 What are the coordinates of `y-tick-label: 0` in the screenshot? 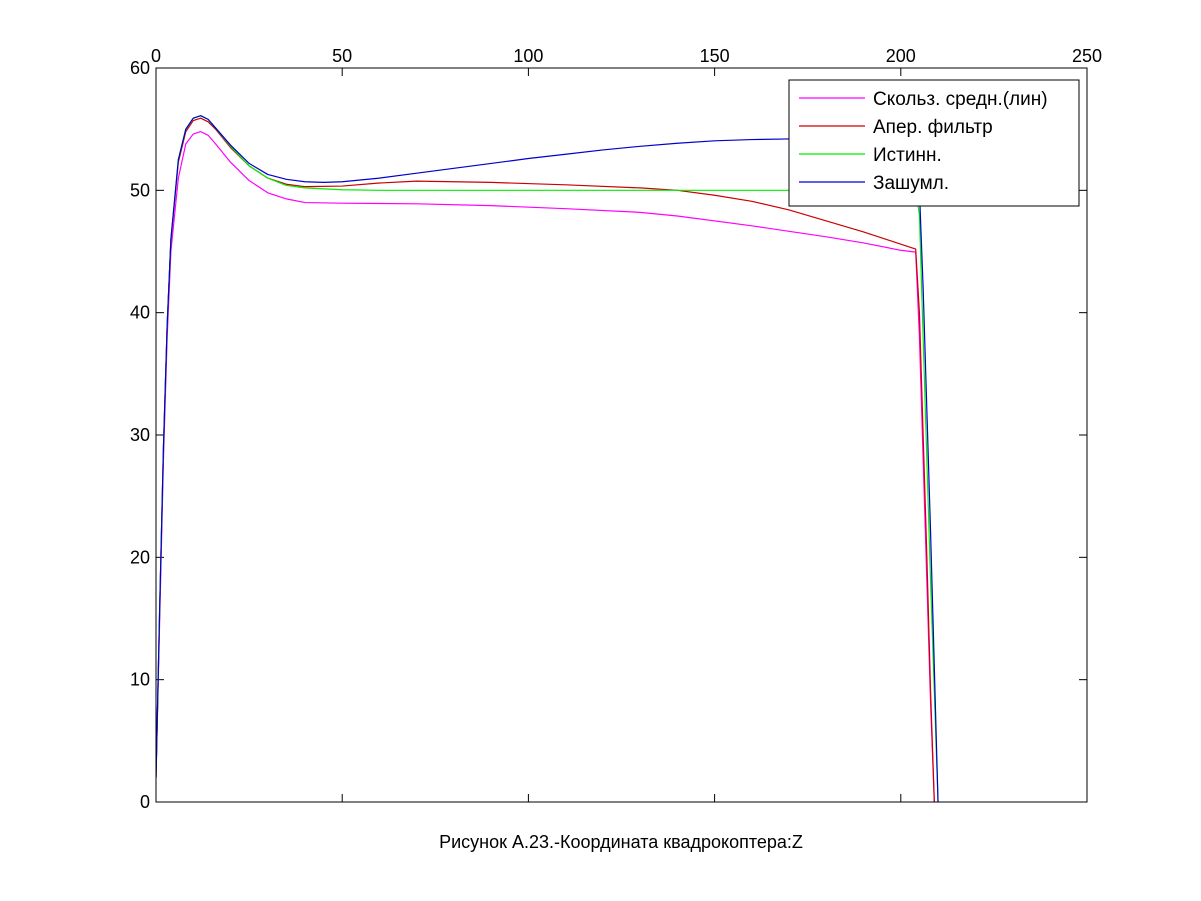 It's located at (145, 802).